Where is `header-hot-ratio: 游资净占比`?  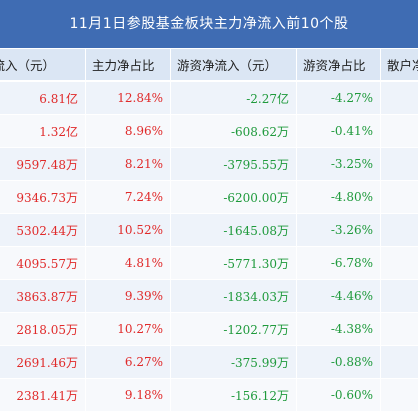 header-hot-ratio: 游资净占比 is located at coordinates (339, 64).